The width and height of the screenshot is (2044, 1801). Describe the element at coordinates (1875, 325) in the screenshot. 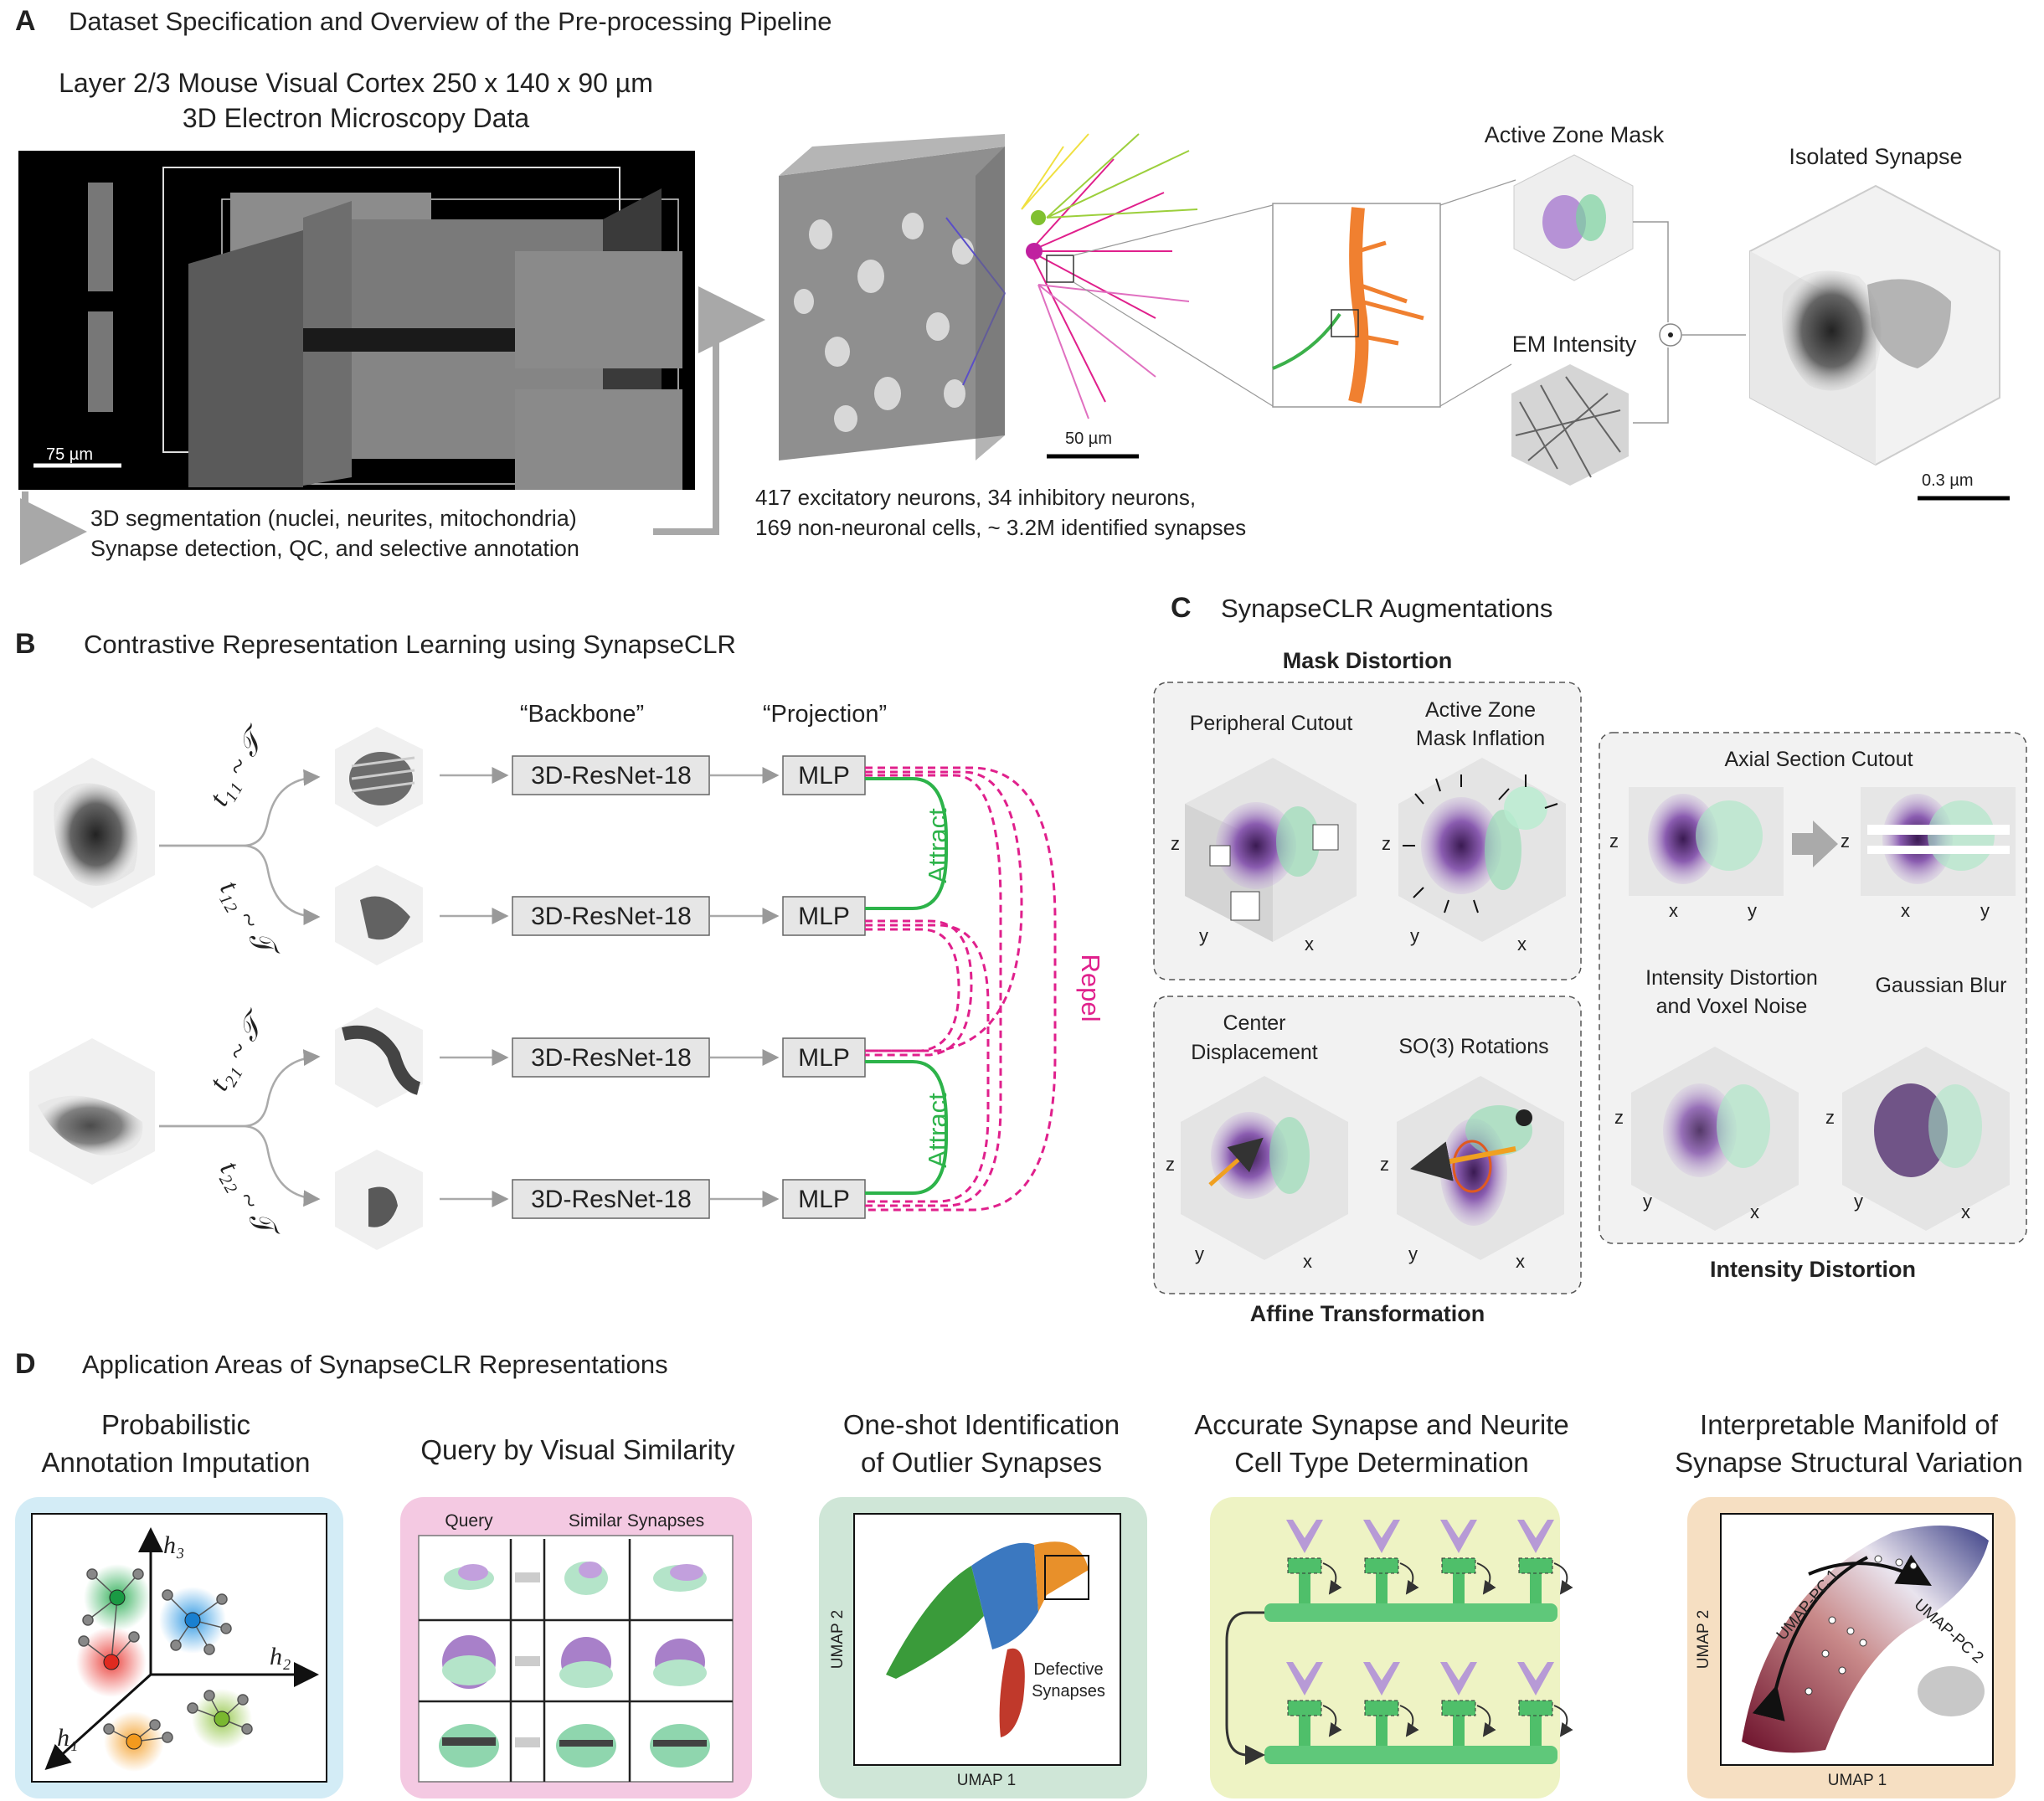

I see `isolated-synapse-cube` at that location.